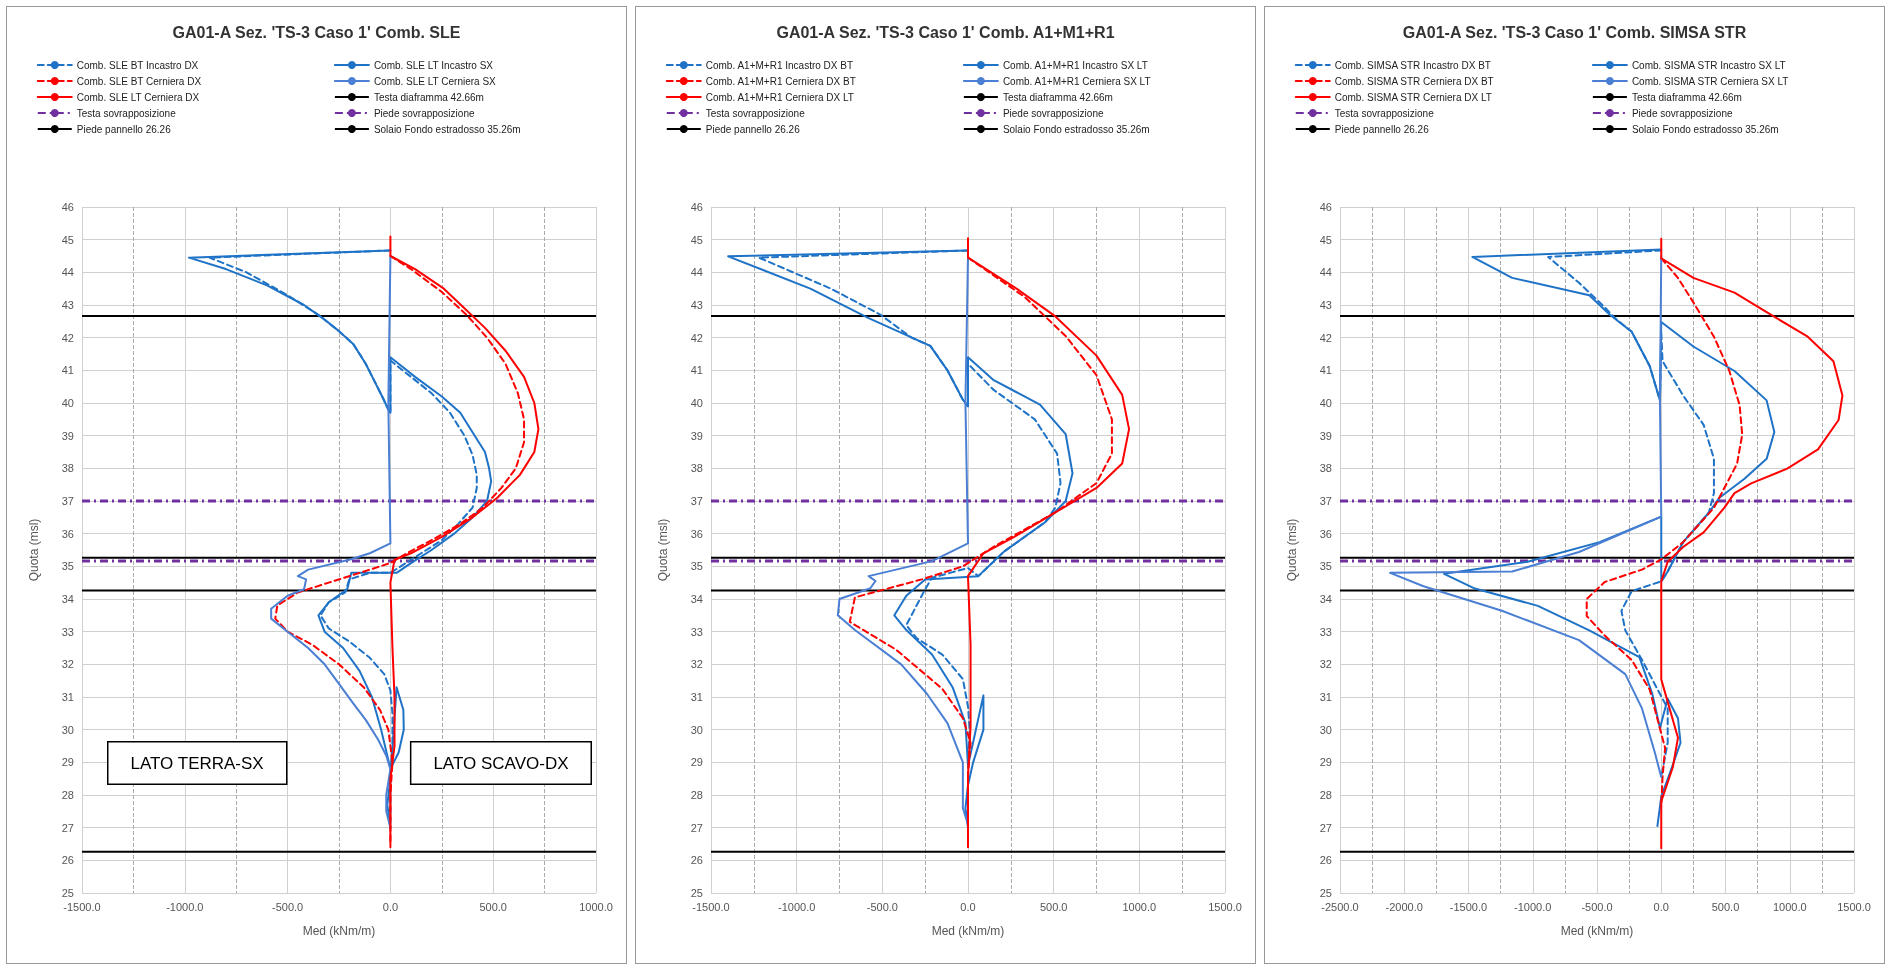 The width and height of the screenshot is (1893, 972). I want to click on chart-title: GA01-A Sez. 'TS-3 Caso 1' Comb. SIMSA STR, so click(1574, 32).